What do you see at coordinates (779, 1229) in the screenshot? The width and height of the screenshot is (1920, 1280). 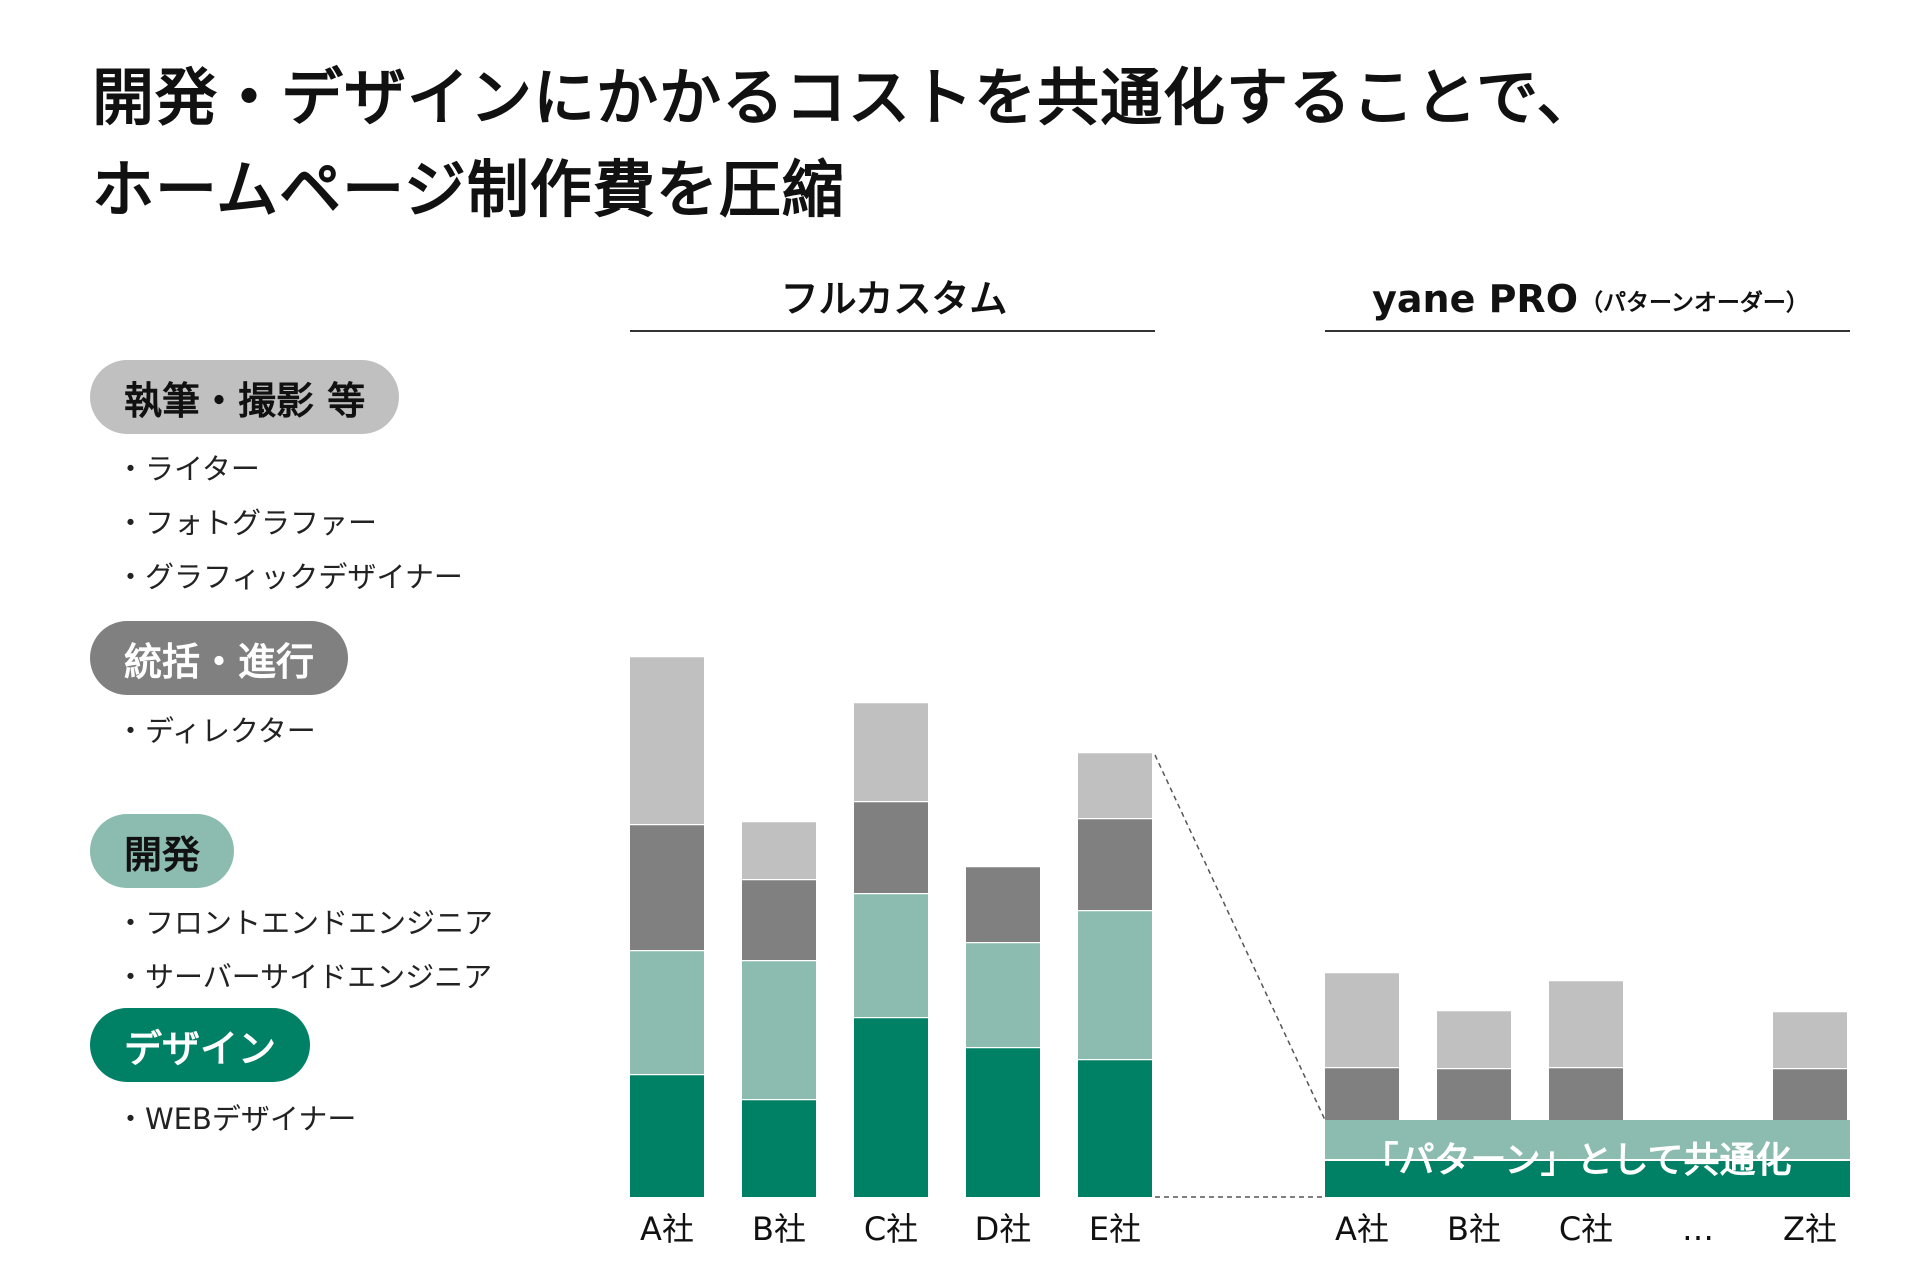 I see `x-label-full-b: B社` at bounding box center [779, 1229].